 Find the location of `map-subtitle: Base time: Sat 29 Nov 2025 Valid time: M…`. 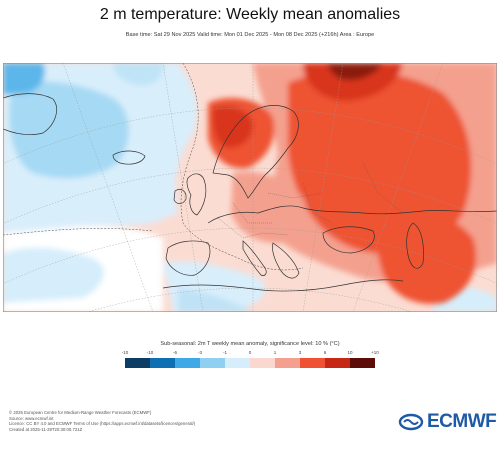

map-subtitle: Base time: Sat 29 Nov 2025 Valid time: M… is located at coordinates (250, 35).